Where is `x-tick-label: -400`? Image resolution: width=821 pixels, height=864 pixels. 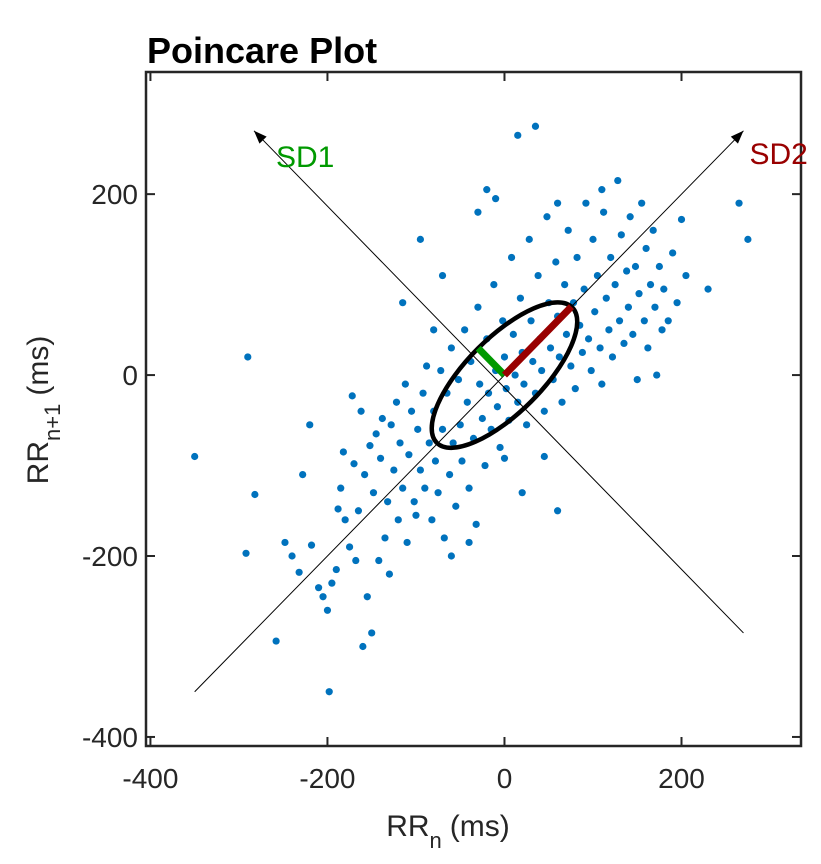
x-tick-label: -400 is located at coordinates (150, 778).